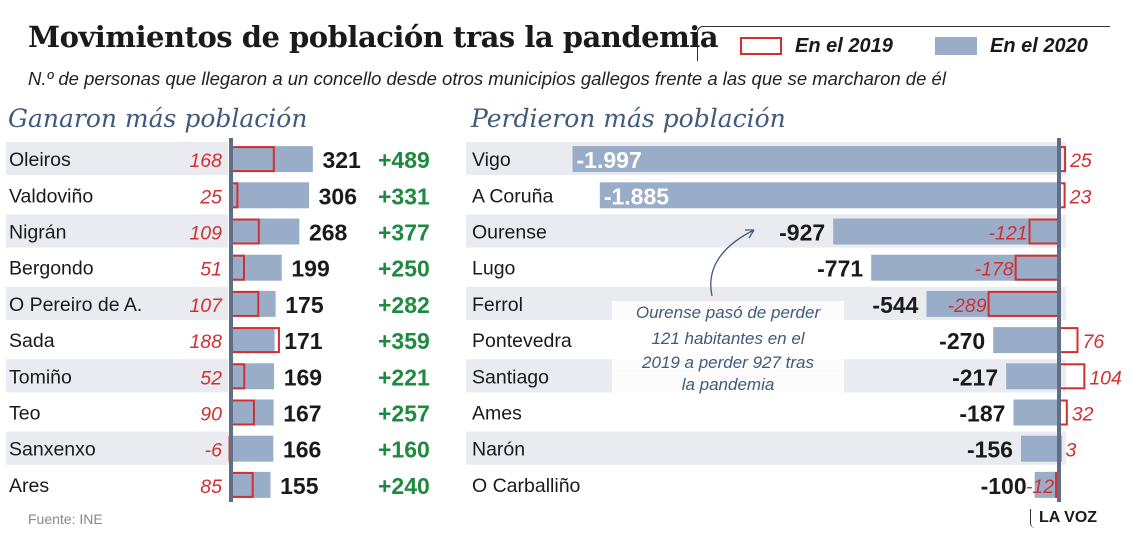 This screenshot has height=535, width=1143. I want to click on value-label-2020: -270, so click(962, 341).